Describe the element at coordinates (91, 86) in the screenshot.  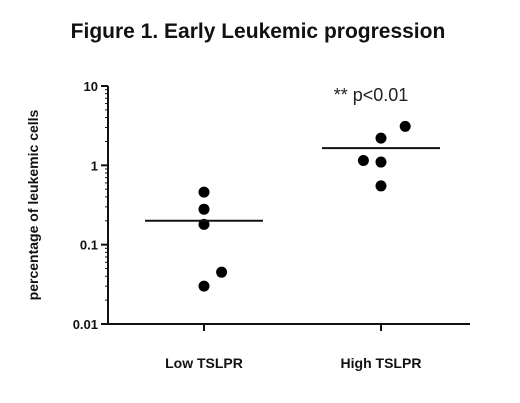
I see `y-tick-label: 10` at that location.